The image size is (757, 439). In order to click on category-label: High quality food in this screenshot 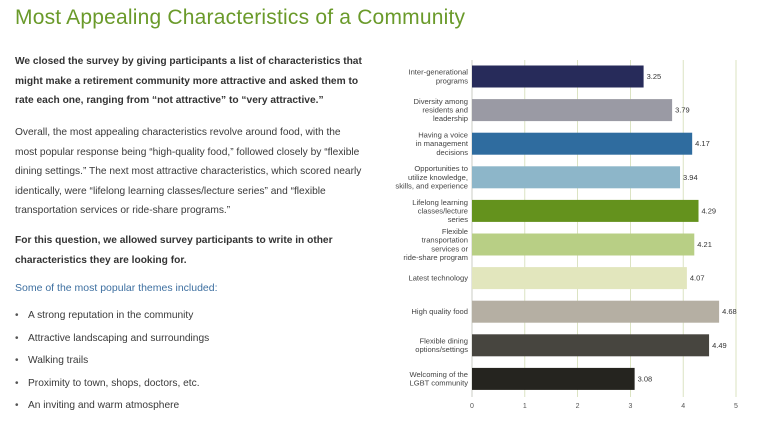, I will do `click(439, 311)`.